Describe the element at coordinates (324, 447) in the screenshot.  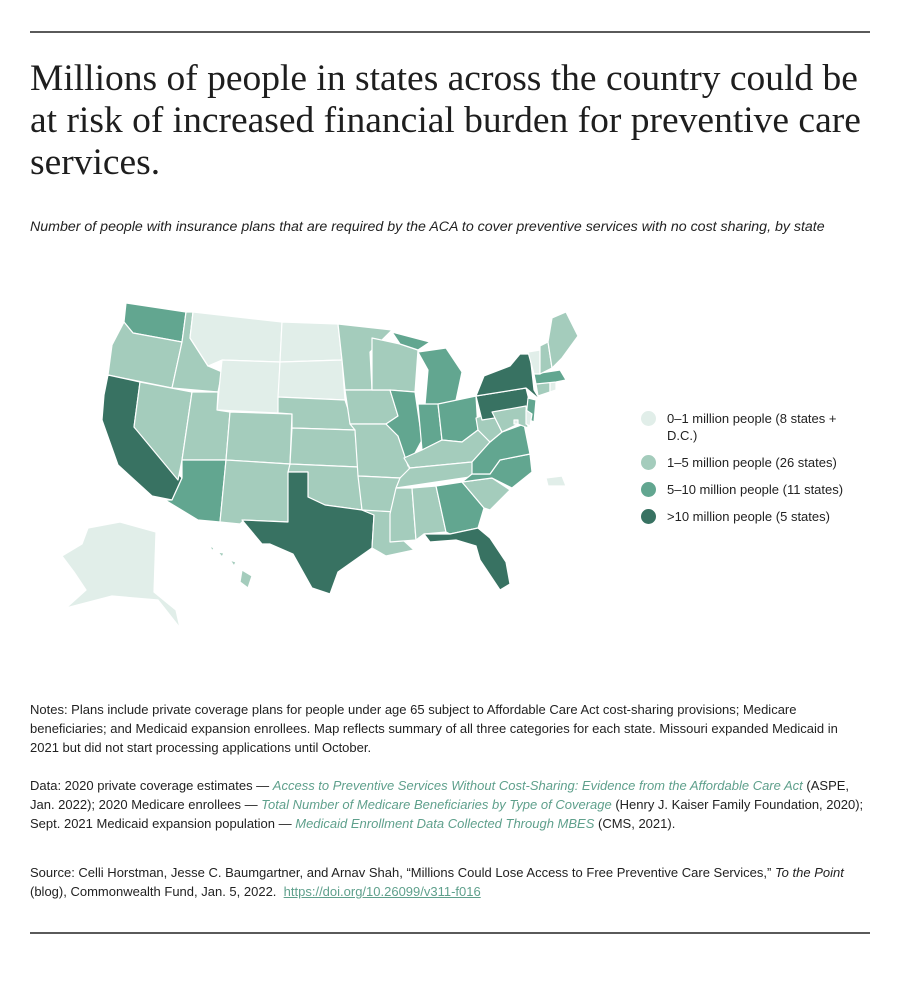
I see `state-ks` at that location.